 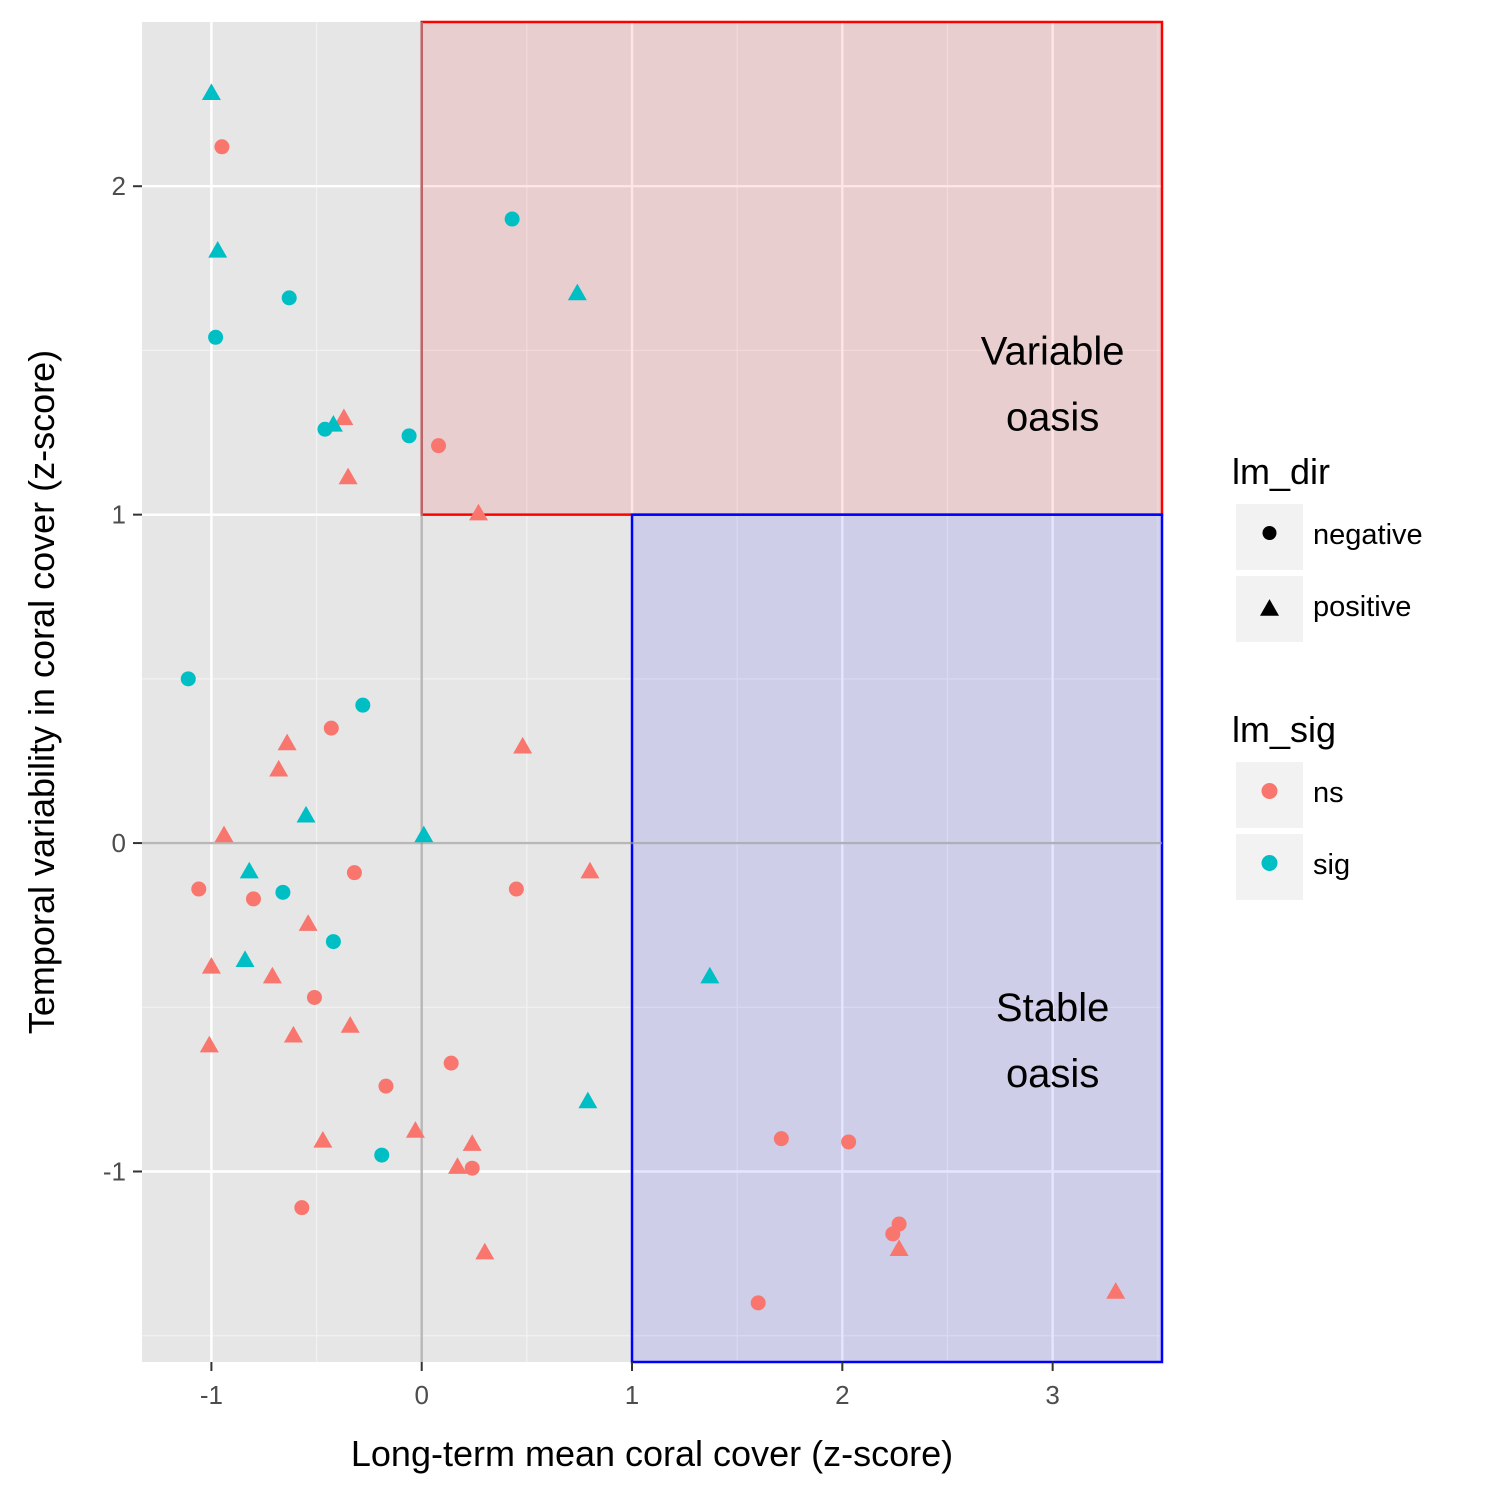 What do you see at coordinates (652, 1453) in the screenshot?
I see `x-axis-title: Long-term mean coral cover (z-score)` at bounding box center [652, 1453].